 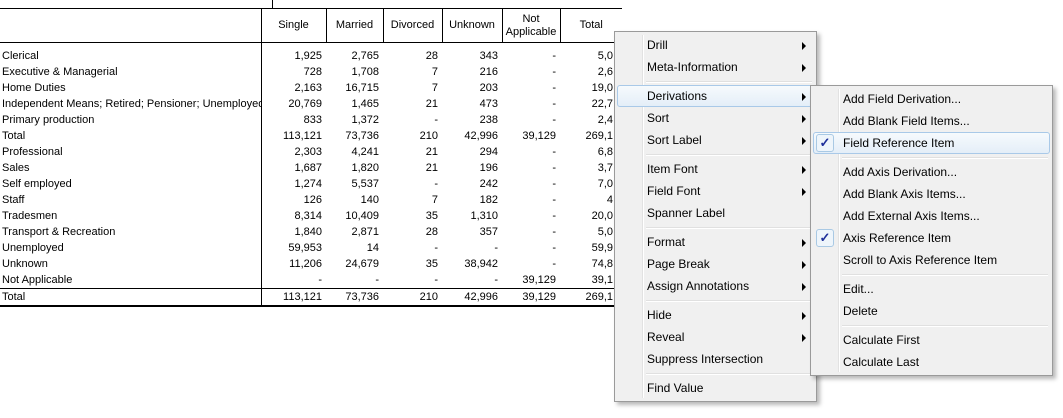 What do you see at coordinates (365, 152) in the screenshot?
I see `table-cell: 4,241` at bounding box center [365, 152].